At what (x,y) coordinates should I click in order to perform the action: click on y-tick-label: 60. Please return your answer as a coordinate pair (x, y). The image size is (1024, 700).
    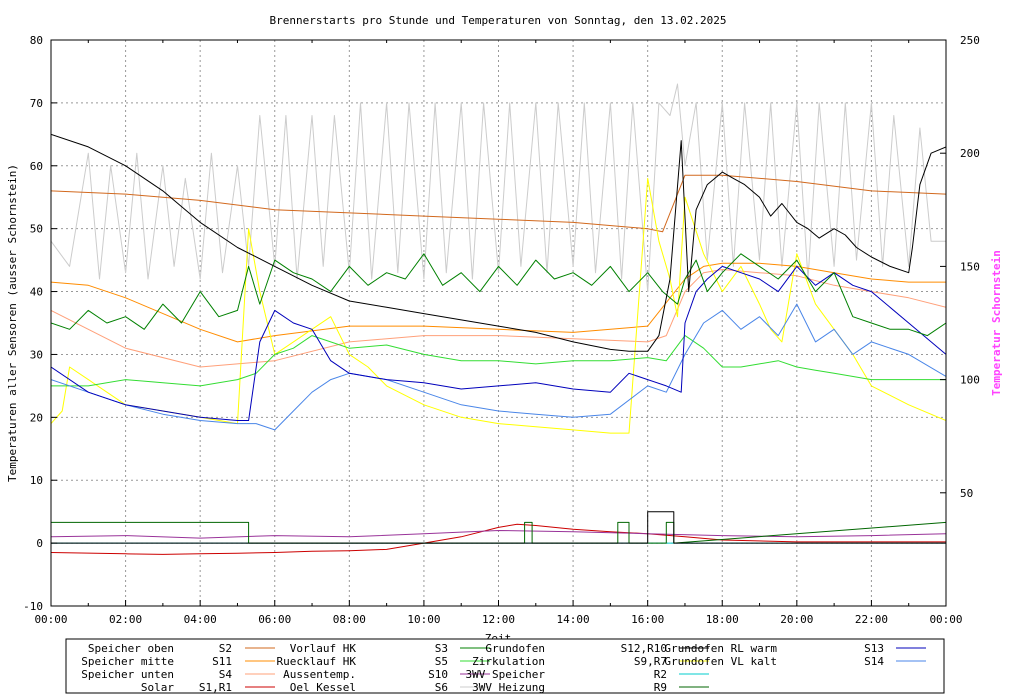
    Looking at the image, I should click on (36, 166).